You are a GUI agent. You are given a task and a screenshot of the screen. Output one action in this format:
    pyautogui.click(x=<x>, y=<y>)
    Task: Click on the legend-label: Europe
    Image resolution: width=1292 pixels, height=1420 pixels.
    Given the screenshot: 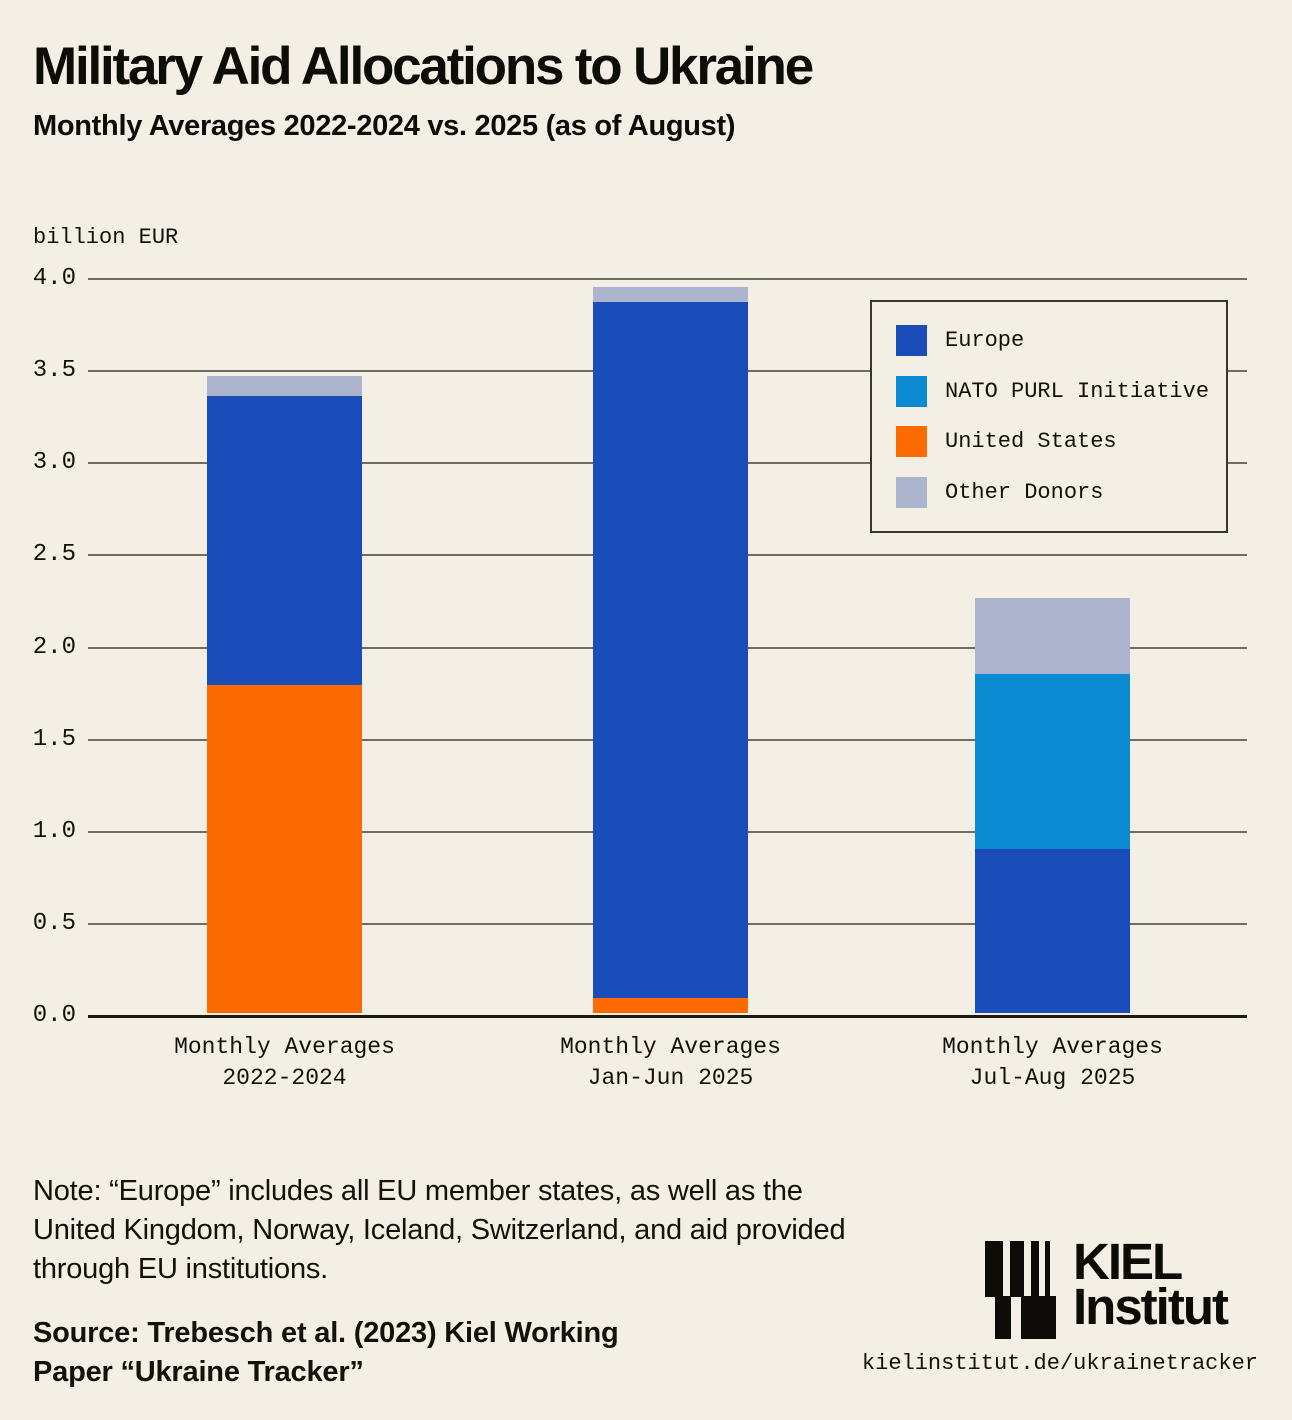 What is the action you would take?
    pyautogui.click(x=985, y=341)
    